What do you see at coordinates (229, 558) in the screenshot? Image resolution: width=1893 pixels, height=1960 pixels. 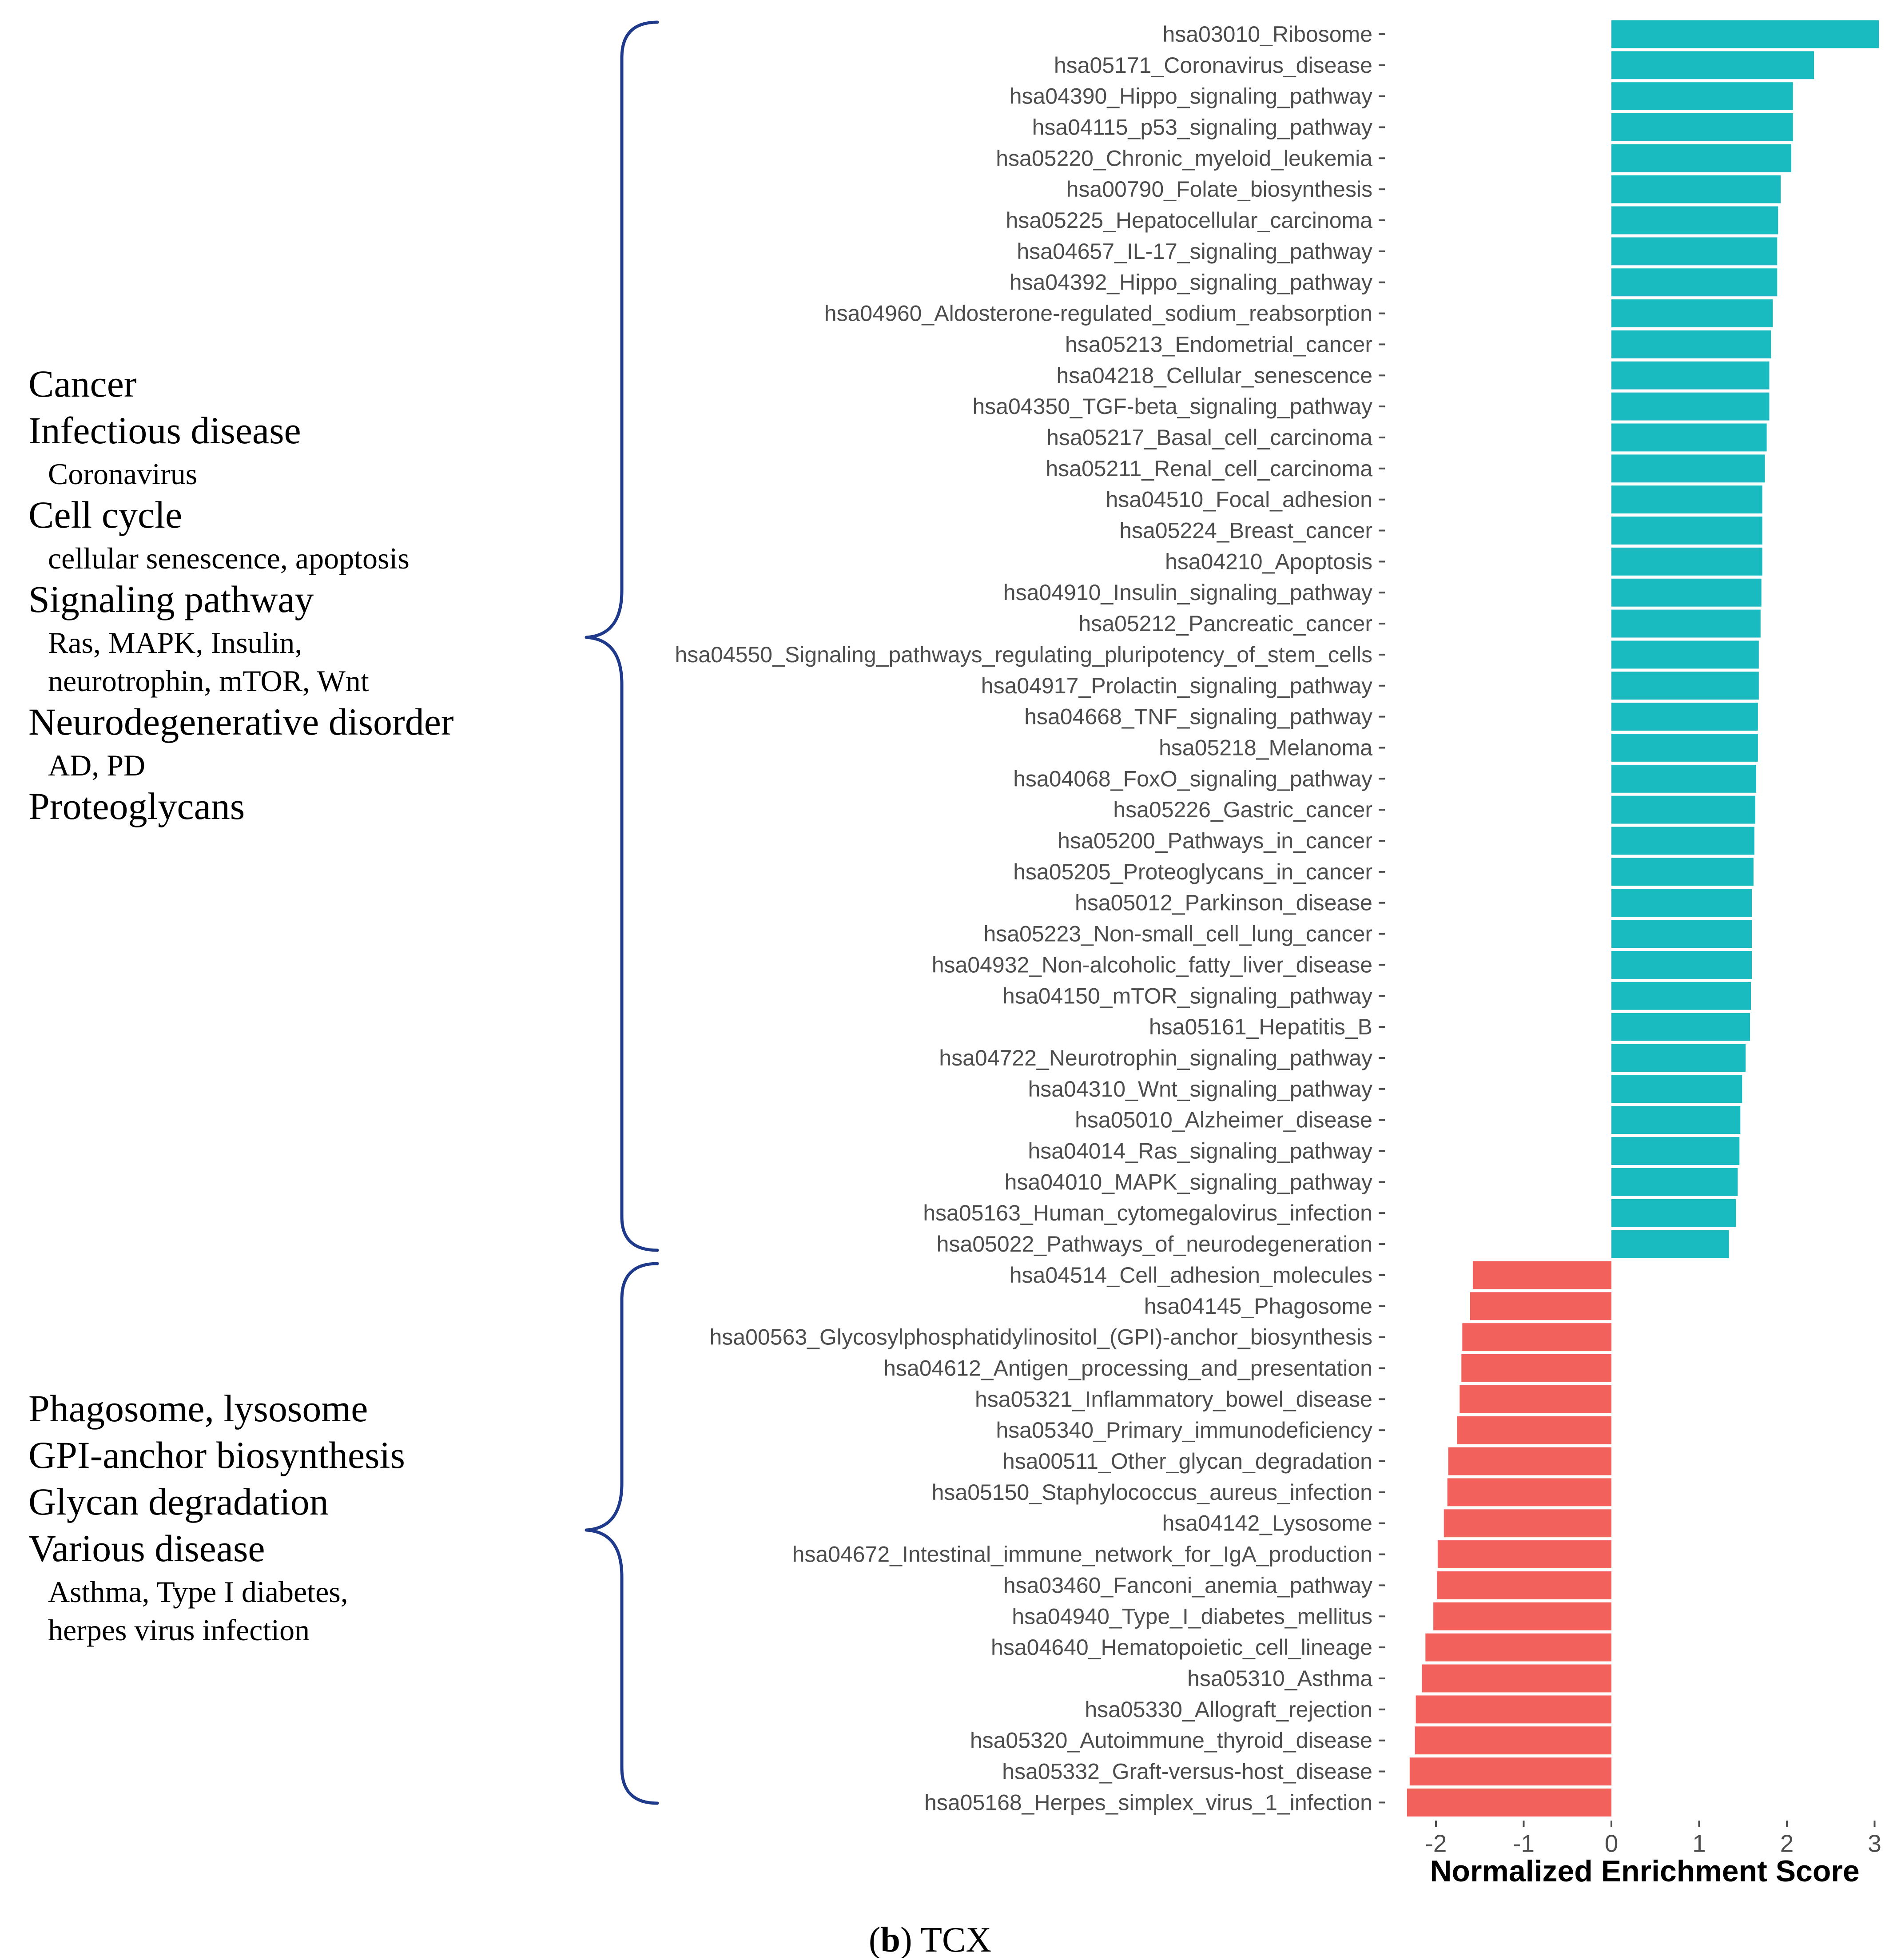 I see `annotation-subtext: cellular senescence, apoptosis` at bounding box center [229, 558].